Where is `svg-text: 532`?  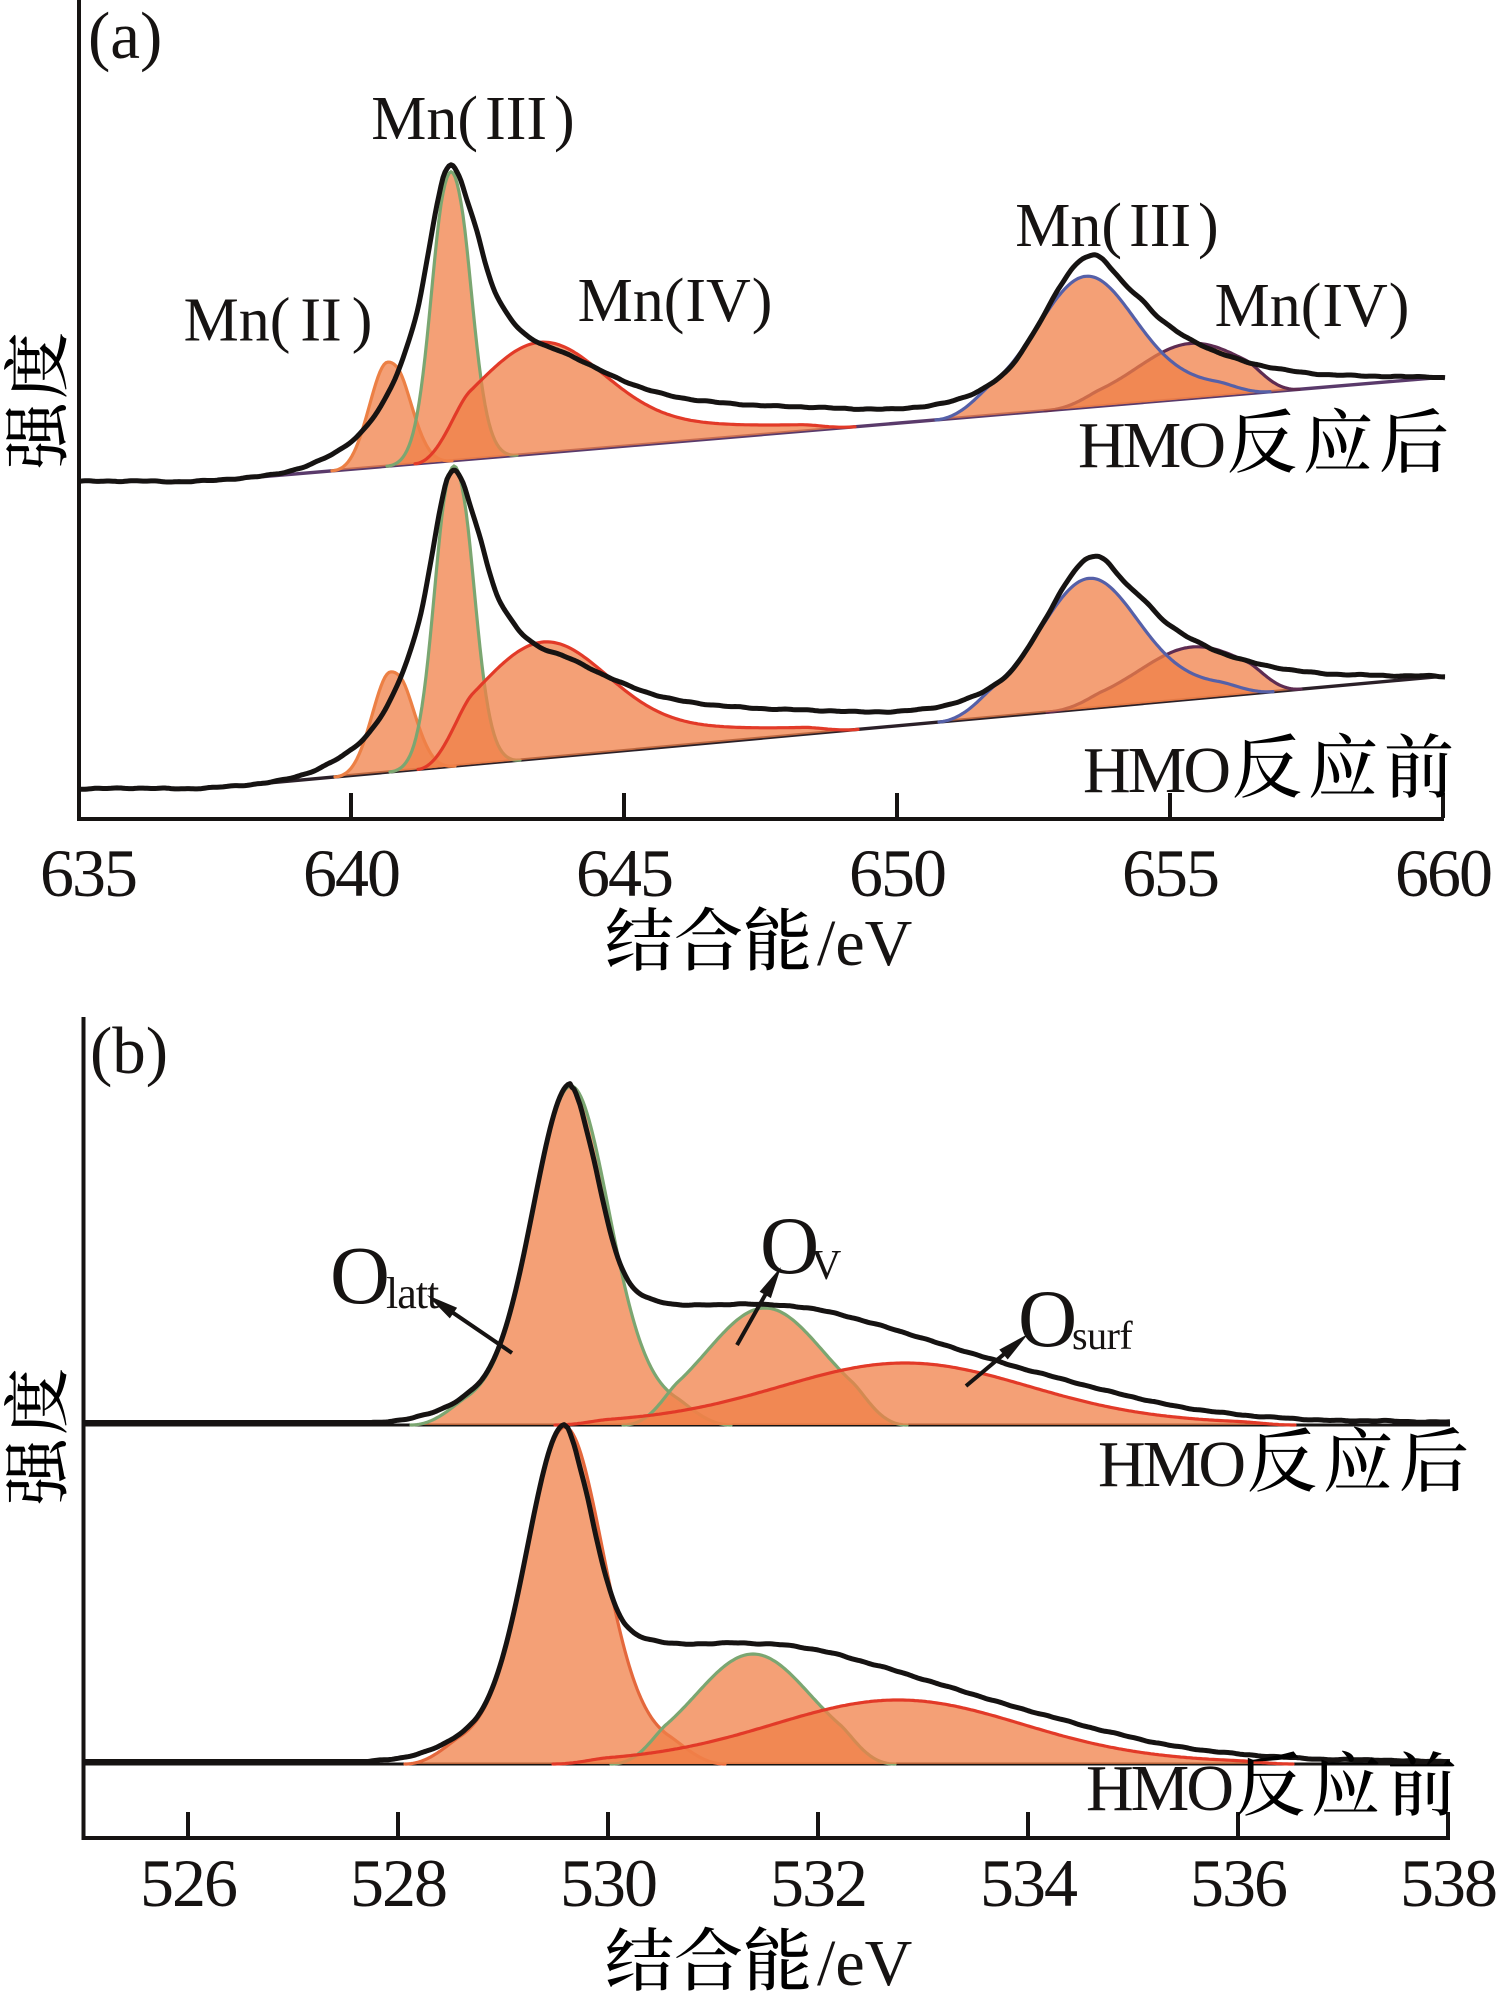
svg-text: 532 is located at coordinates (818, 1883).